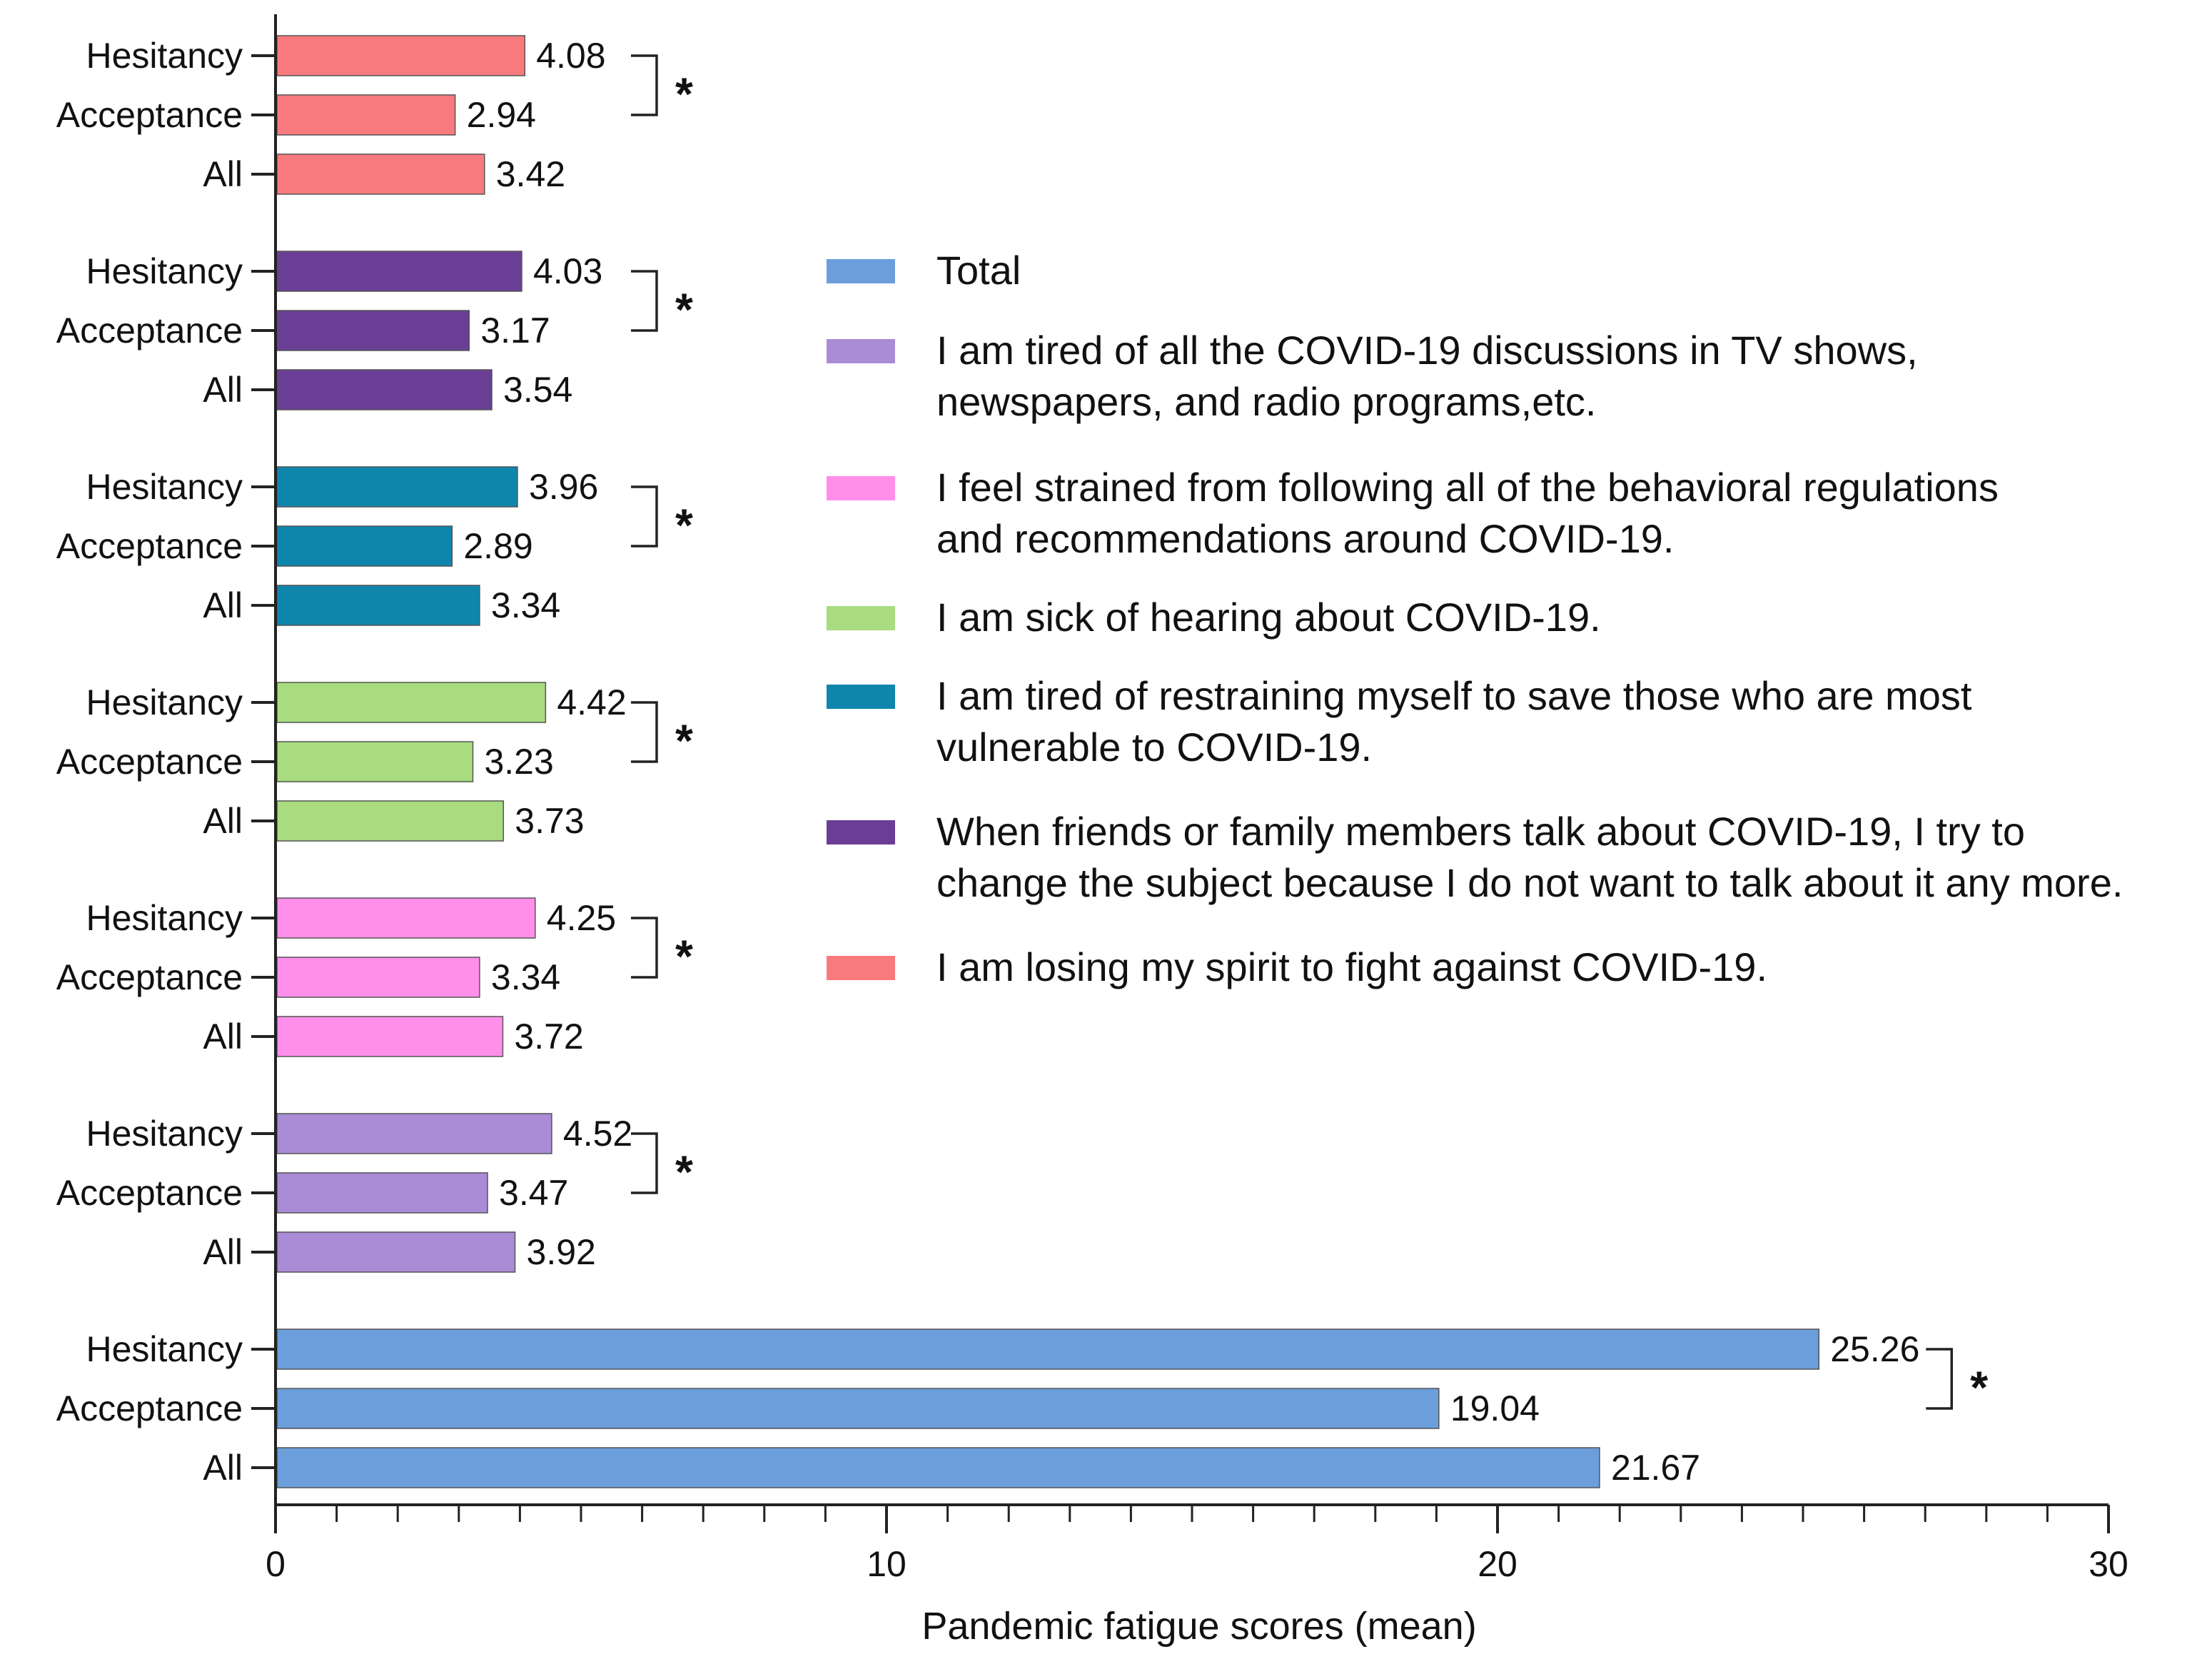 Image resolution: width=2212 pixels, height=1664 pixels. Describe the element at coordinates (2108, 1564) in the screenshot. I see `x-tick-label: 30` at that location.